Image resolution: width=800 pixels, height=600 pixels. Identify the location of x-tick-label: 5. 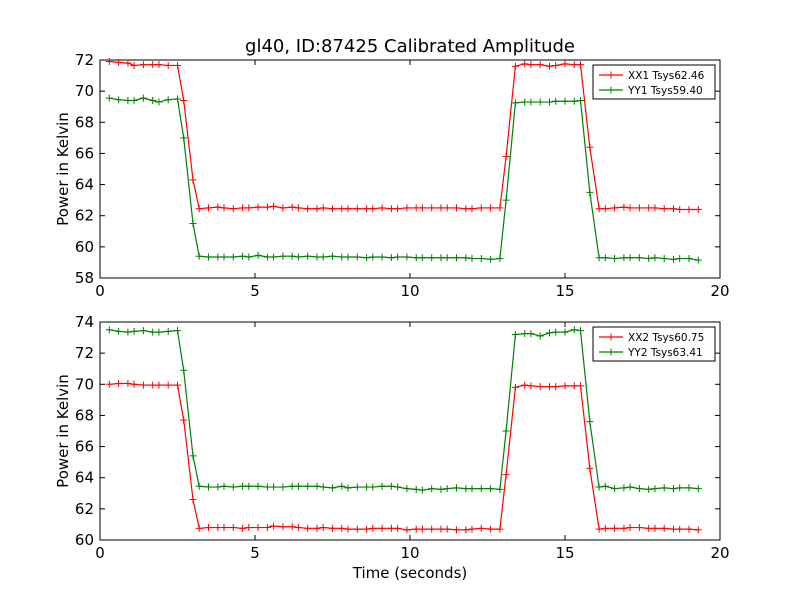
(255, 553).